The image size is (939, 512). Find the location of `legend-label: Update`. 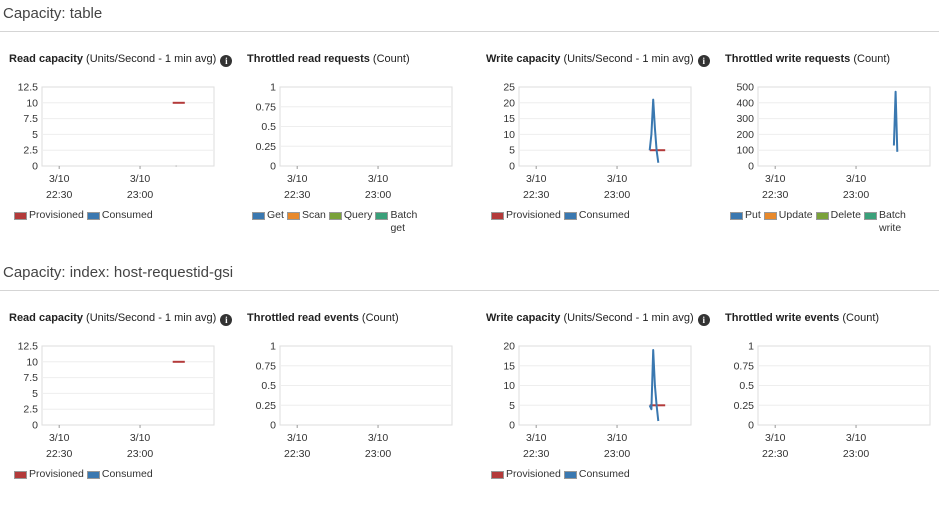

legend-label: Update is located at coordinates (795, 215).